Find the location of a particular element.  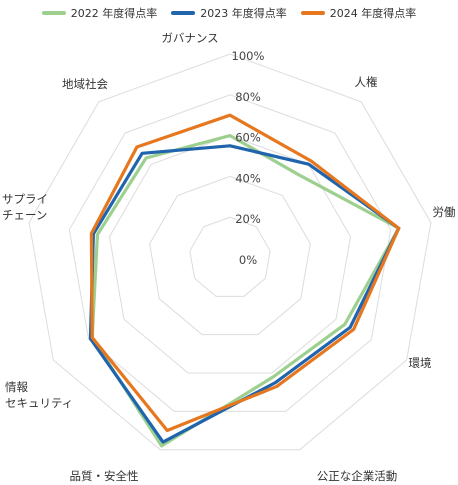

tick-label-4: 80% is located at coordinates (248, 97).